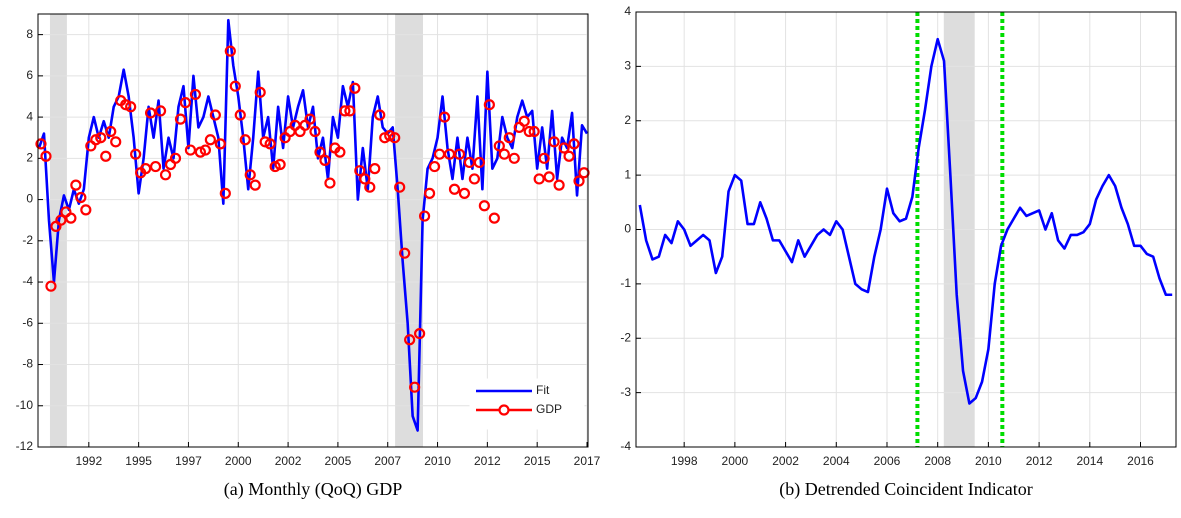 The image size is (1181, 518). I want to click on x-tick-label: 2004, so click(836, 461).